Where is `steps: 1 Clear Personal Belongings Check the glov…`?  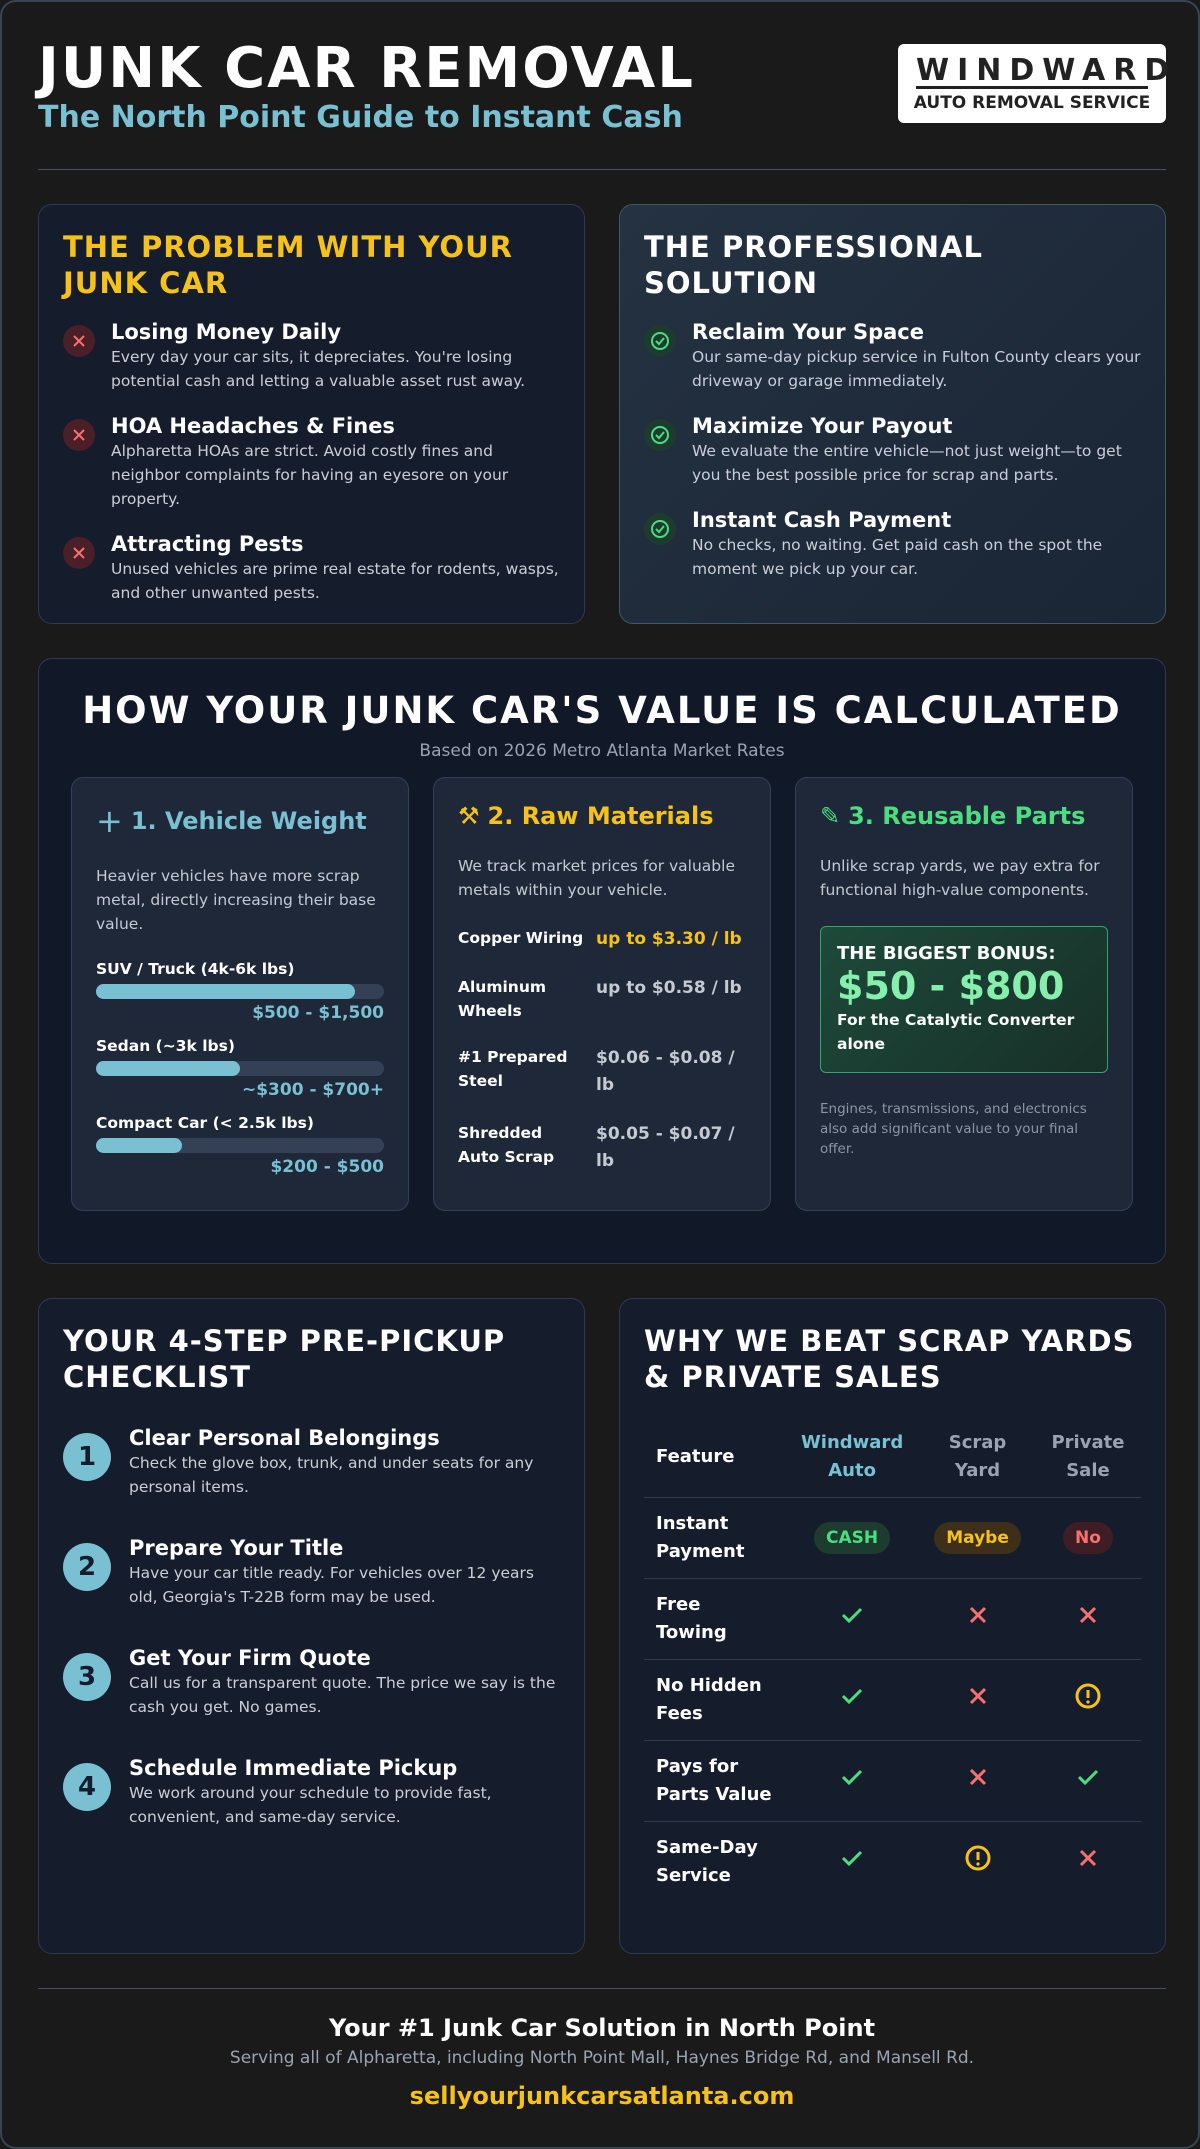 steps: 1 Clear Personal Belongings Check the glov… is located at coordinates (311, 1627).